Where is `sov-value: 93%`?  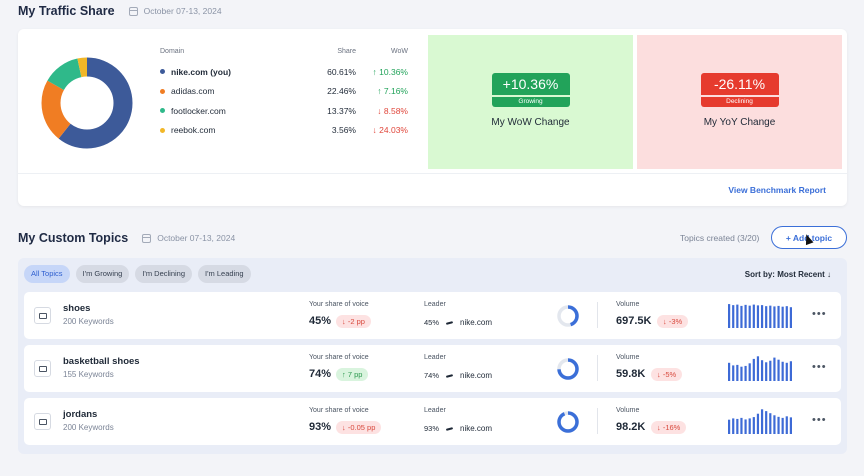 sov-value: 93% is located at coordinates (320, 427).